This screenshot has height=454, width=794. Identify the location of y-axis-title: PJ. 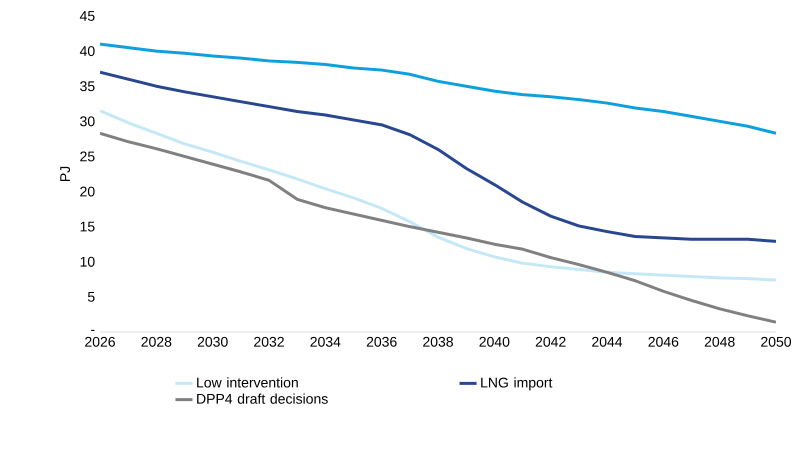
(65, 174).